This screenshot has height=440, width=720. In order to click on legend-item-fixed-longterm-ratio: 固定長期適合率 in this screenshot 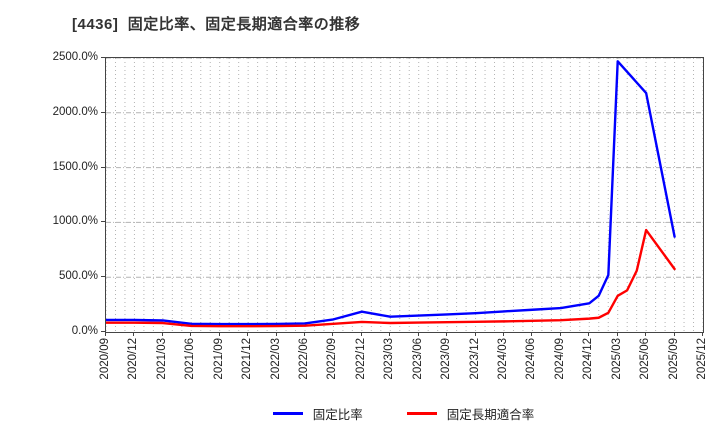, I will do `click(470, 413)`.